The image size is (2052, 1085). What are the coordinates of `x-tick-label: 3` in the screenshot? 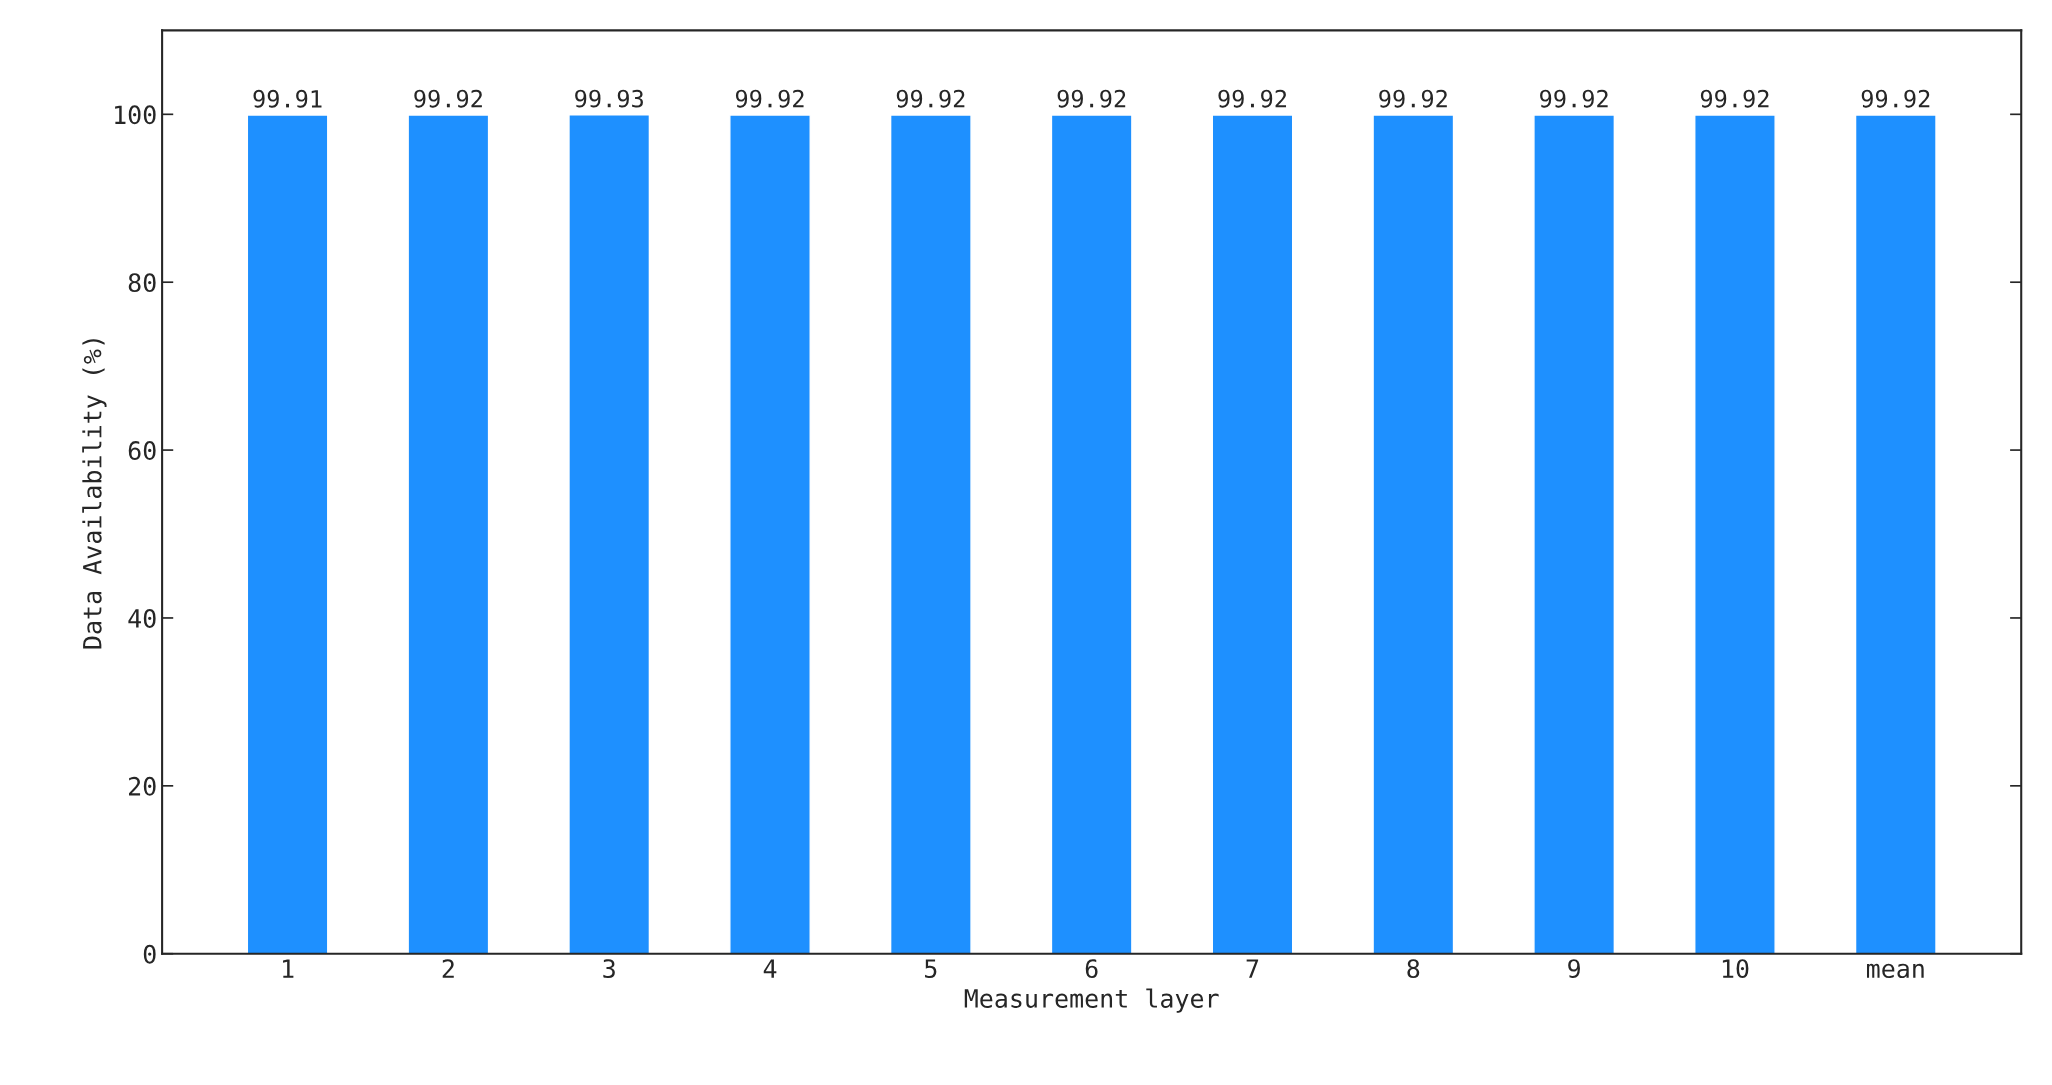 It's located at (609, 969).